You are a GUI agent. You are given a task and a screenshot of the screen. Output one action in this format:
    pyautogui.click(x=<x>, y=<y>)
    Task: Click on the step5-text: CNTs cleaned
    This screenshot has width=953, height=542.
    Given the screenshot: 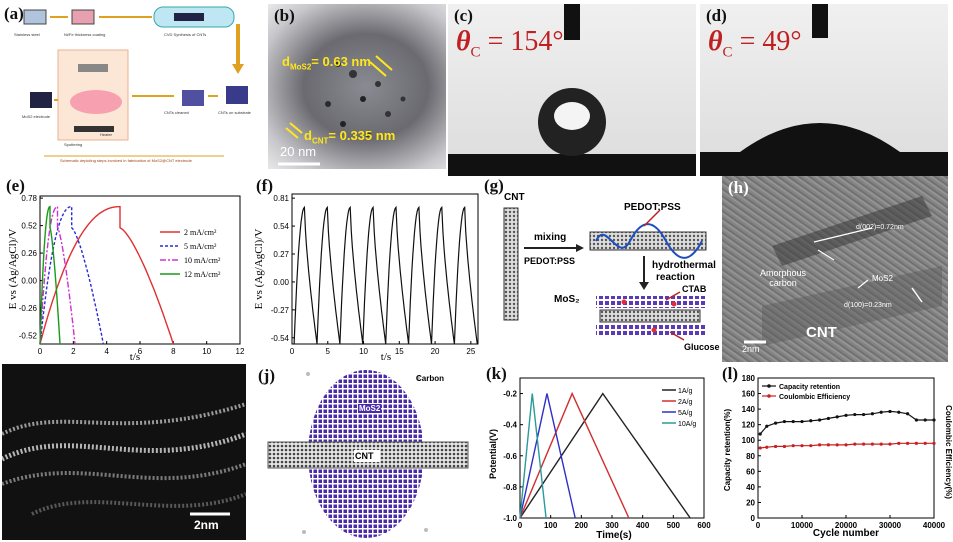 What is the action you would take?
    pyautogui.click(x=176, y=112)
    